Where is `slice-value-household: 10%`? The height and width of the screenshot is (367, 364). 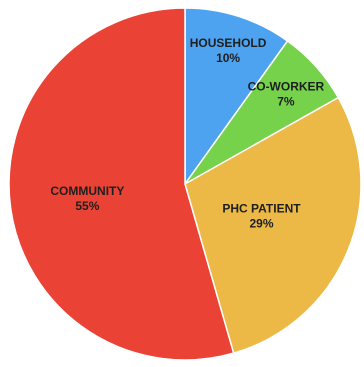
slice-value-household: 10% is located at coordinates (228, 58).